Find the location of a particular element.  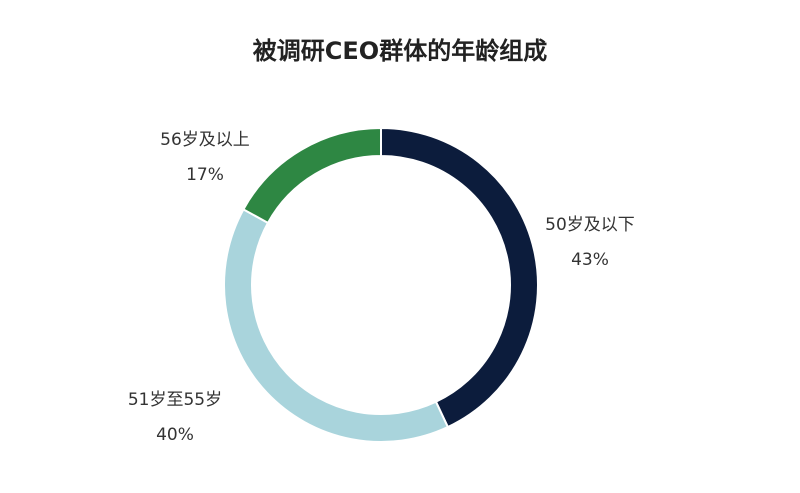

slice-value-label: 40% is located at coordinates (175, 435).